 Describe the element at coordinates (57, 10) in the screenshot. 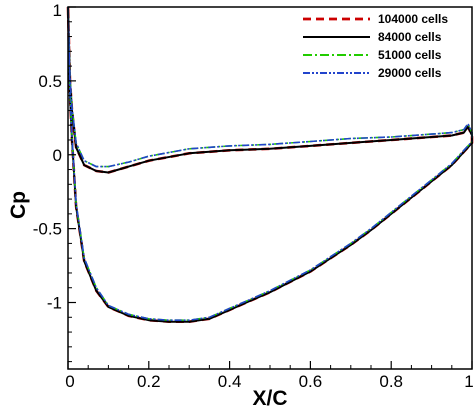

I see `y-tick-label-0: 1` at that location.